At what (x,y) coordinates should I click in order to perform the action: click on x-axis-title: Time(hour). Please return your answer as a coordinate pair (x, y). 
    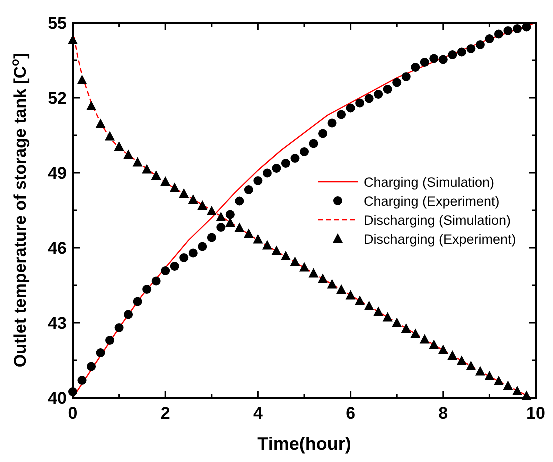
    Looking at the image, I should click on (305, 444).